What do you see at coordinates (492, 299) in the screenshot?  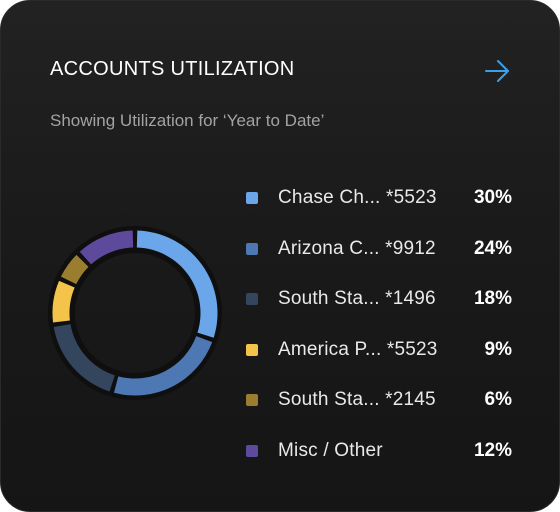 I see `legend-percentage: 18%` at bounding box center [492, 299].